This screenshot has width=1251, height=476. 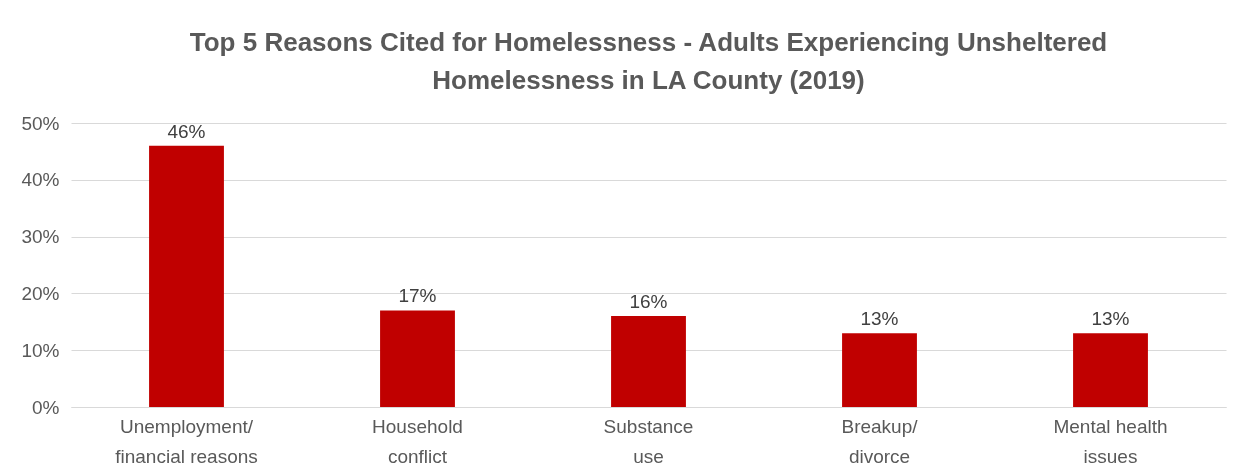 What do you see at coordinates (40, 350) in the screenshot?
I see `y-tick-label: 10%` at bounding box center [40, 350].